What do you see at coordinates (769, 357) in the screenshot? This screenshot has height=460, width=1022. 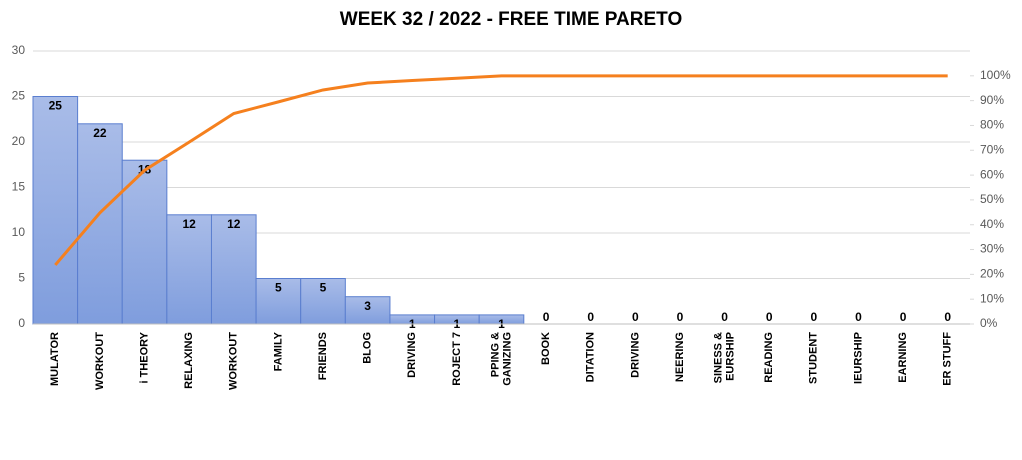 I see `x-tick-label: READING` at bounding box center [769, 357].